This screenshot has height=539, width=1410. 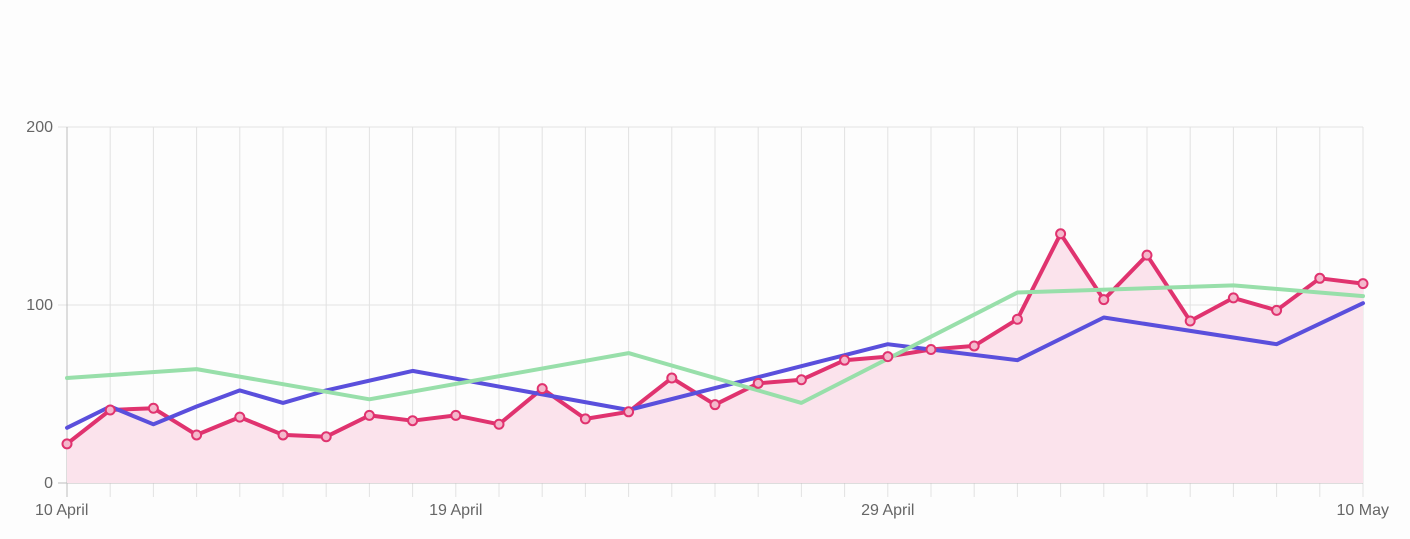 What do you see at coordinates (887, 510) in the screenshot?
I see `x-tick-label: 29 April` at bounding box center [887, 510].